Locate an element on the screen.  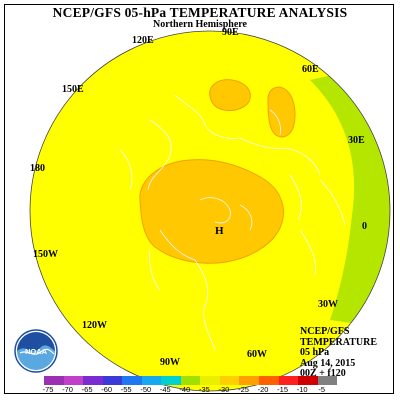
legend-label: -25 is located at coordinates (243, 389).